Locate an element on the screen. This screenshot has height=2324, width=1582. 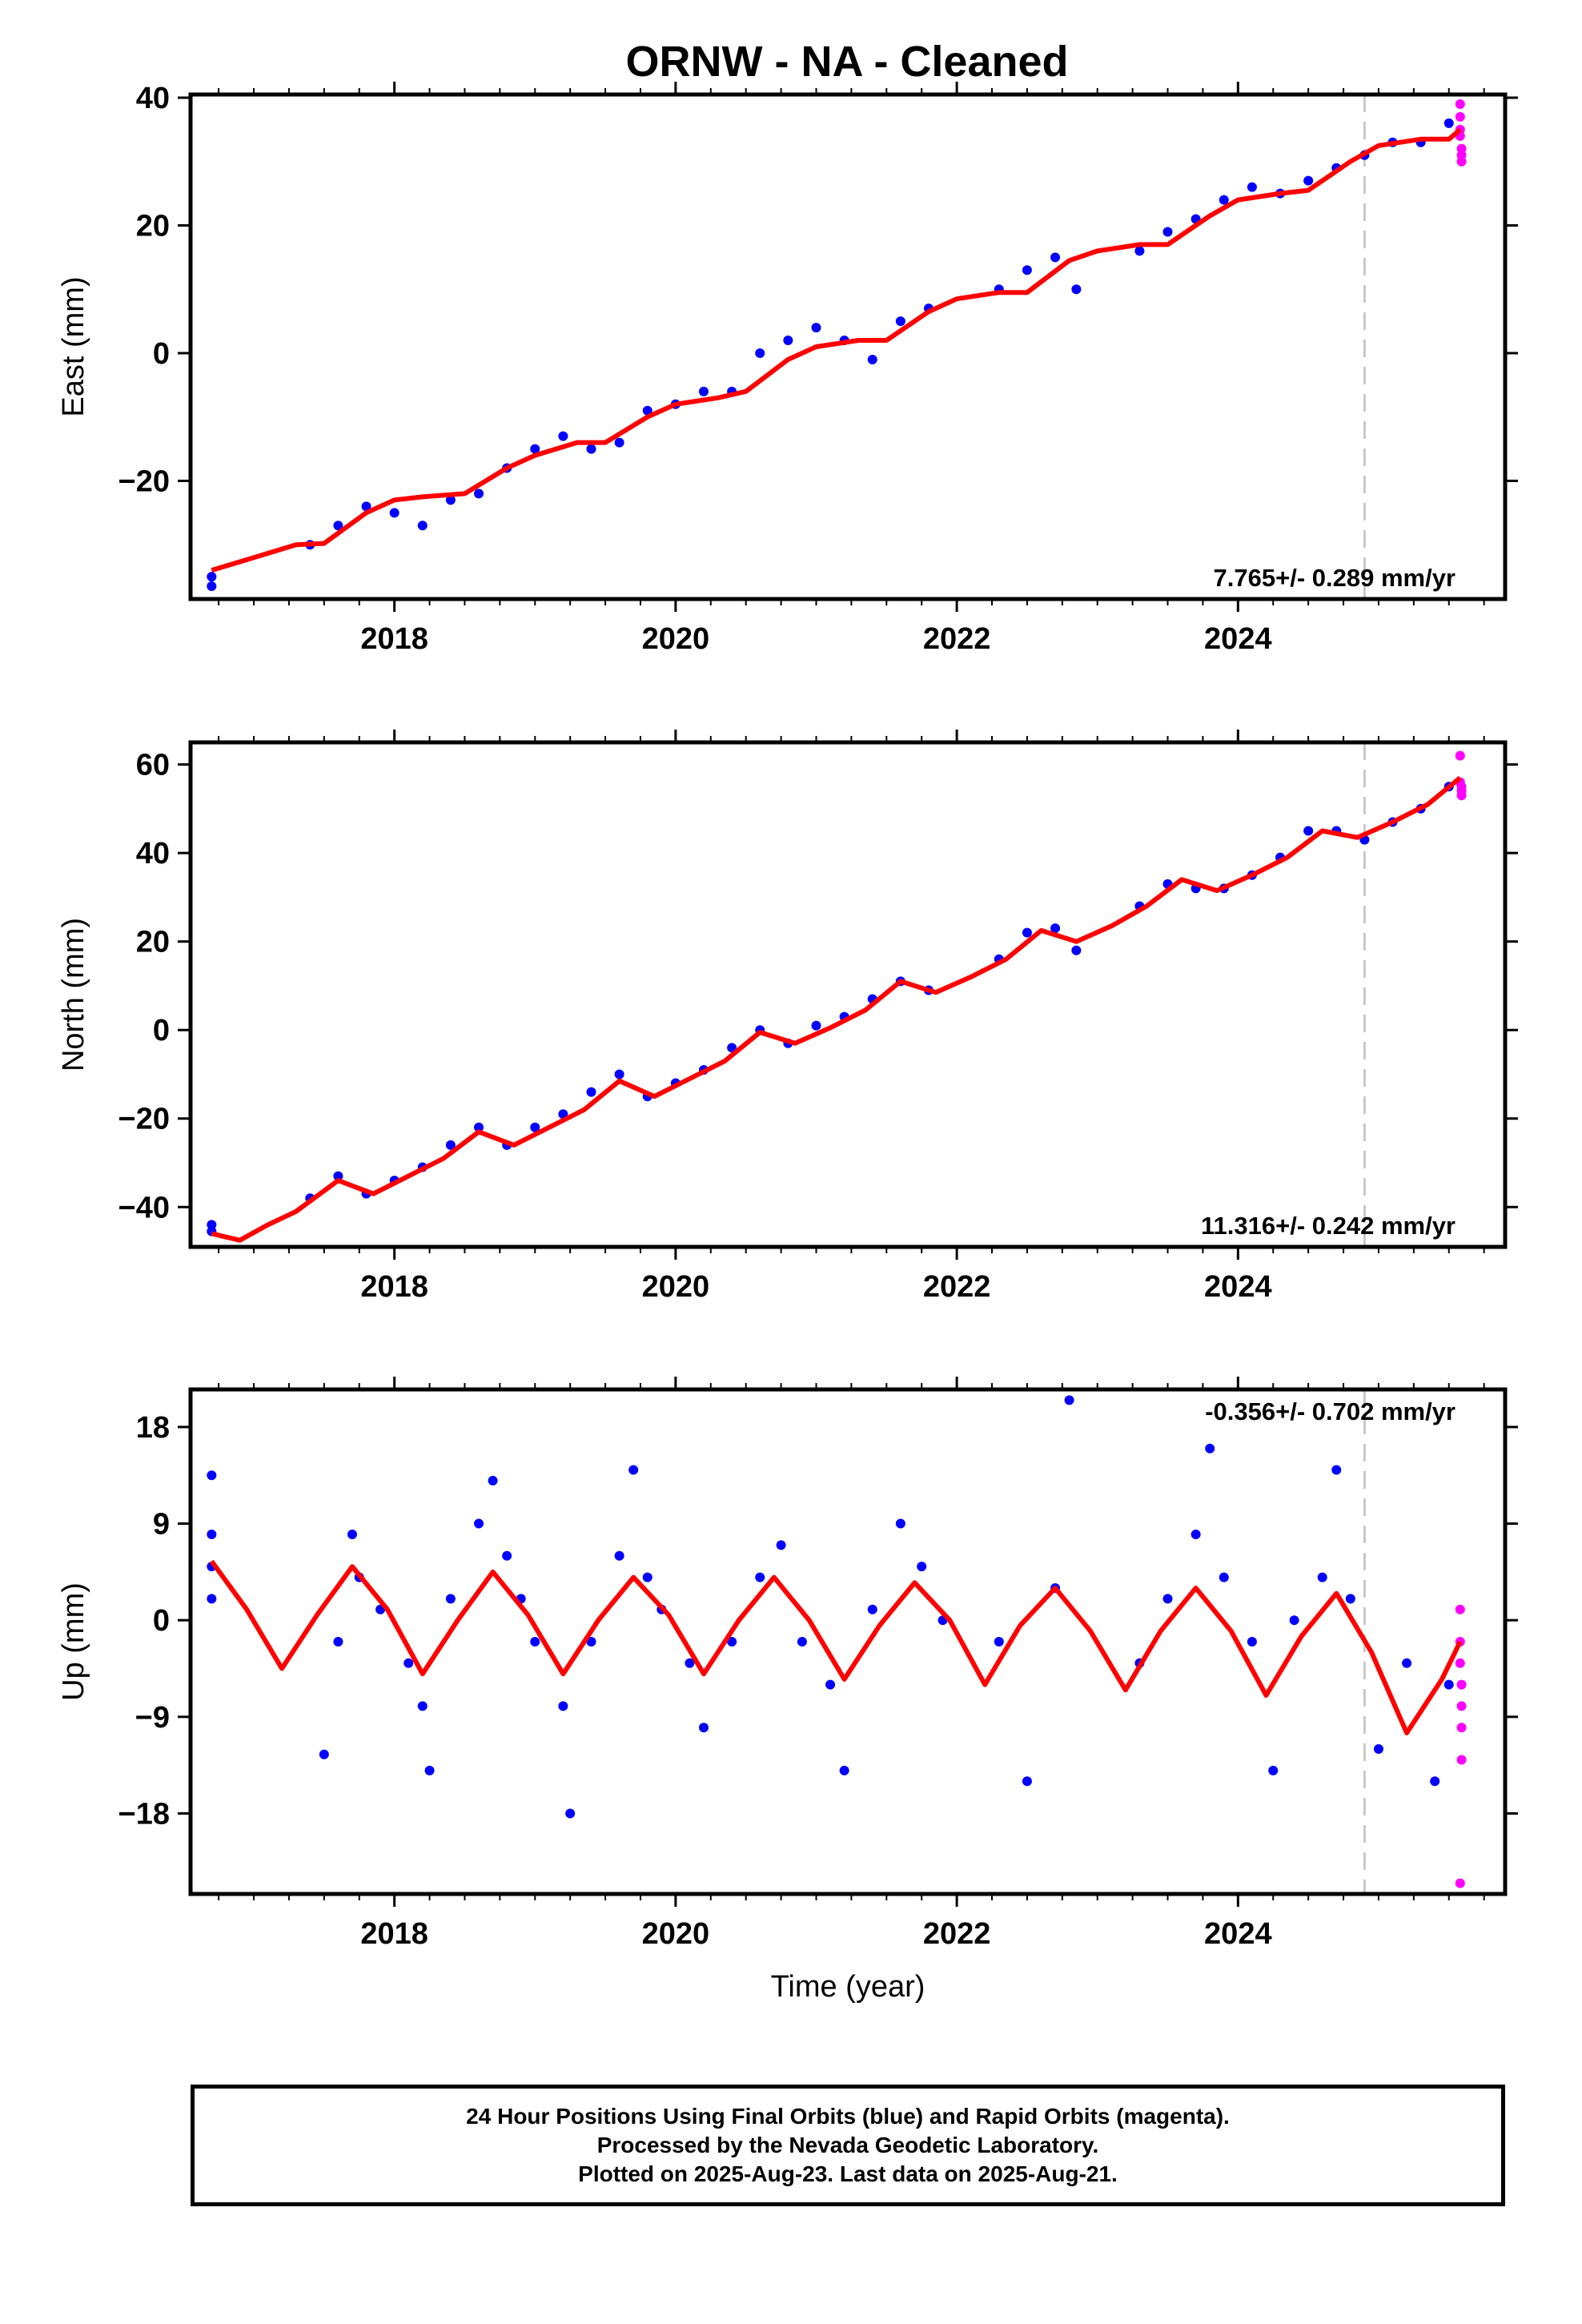
east-xtick-label: 2020 is located at coordinates (676, 639).